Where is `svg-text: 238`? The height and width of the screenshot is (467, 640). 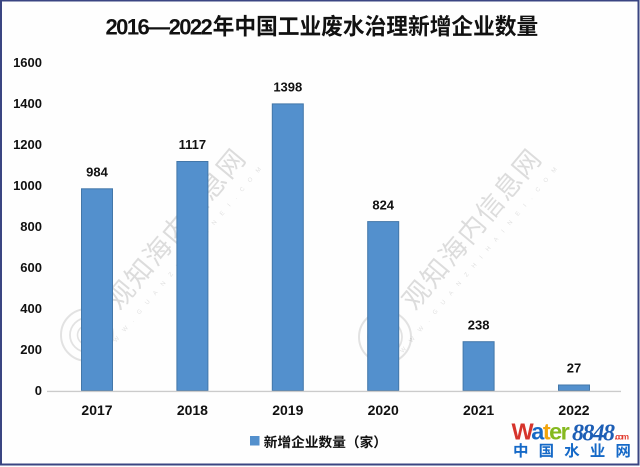 svg-text: 238 is located at coordinates (479, 324).